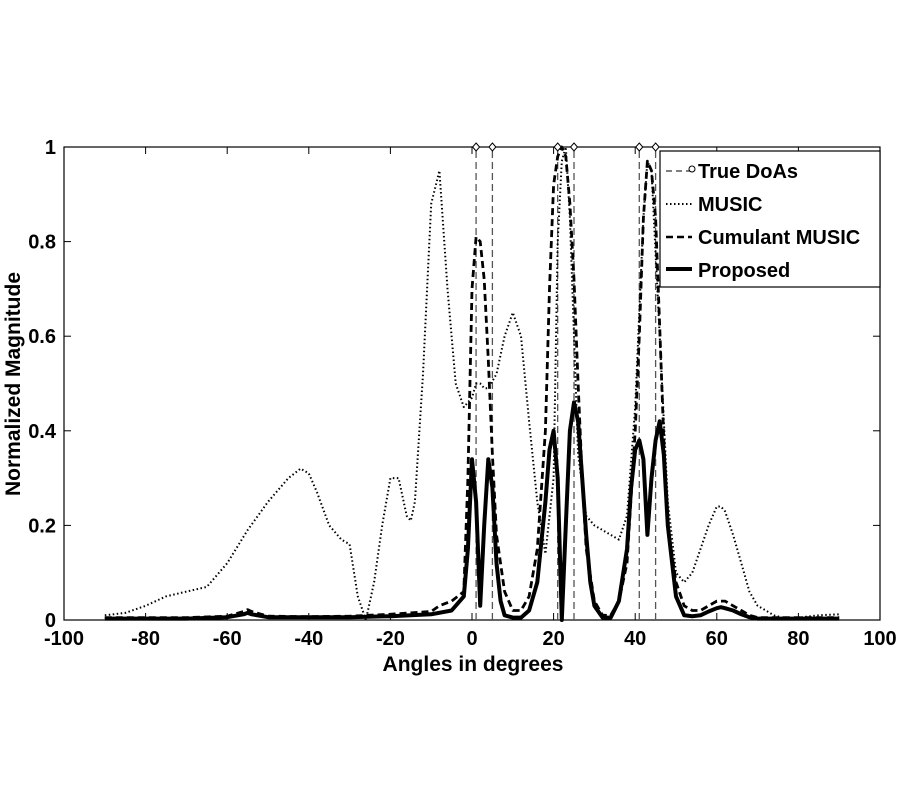 The width and height of the screenshot is (900, 800). What do you see at coordinates (227, 639) in the screenshot?
I see `x-tick-label: -60` at bounding box center [227, 639].